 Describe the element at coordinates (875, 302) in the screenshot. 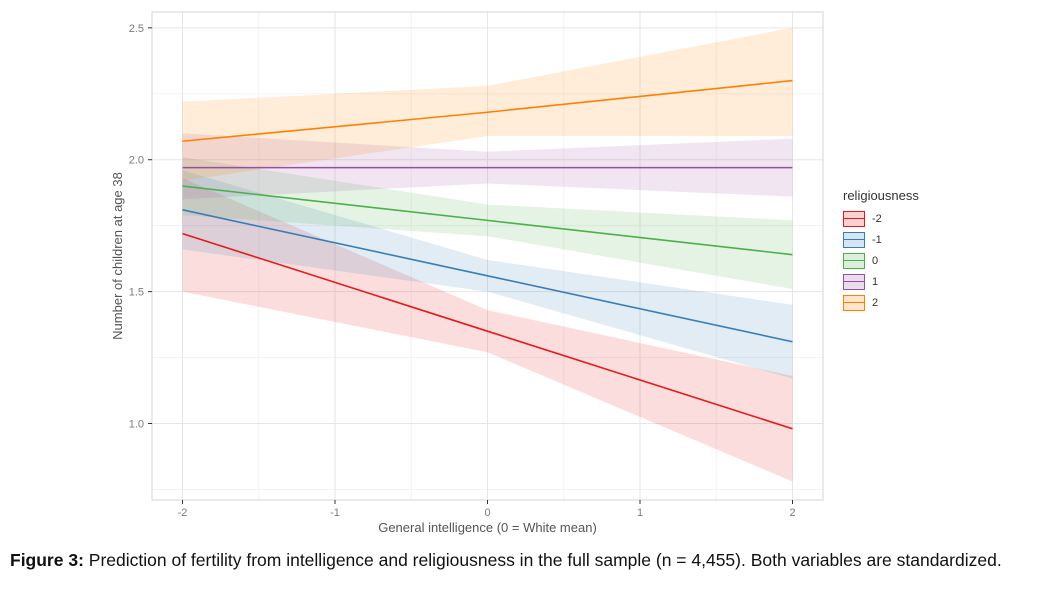

I see `legend-label-2: 2` at that location.